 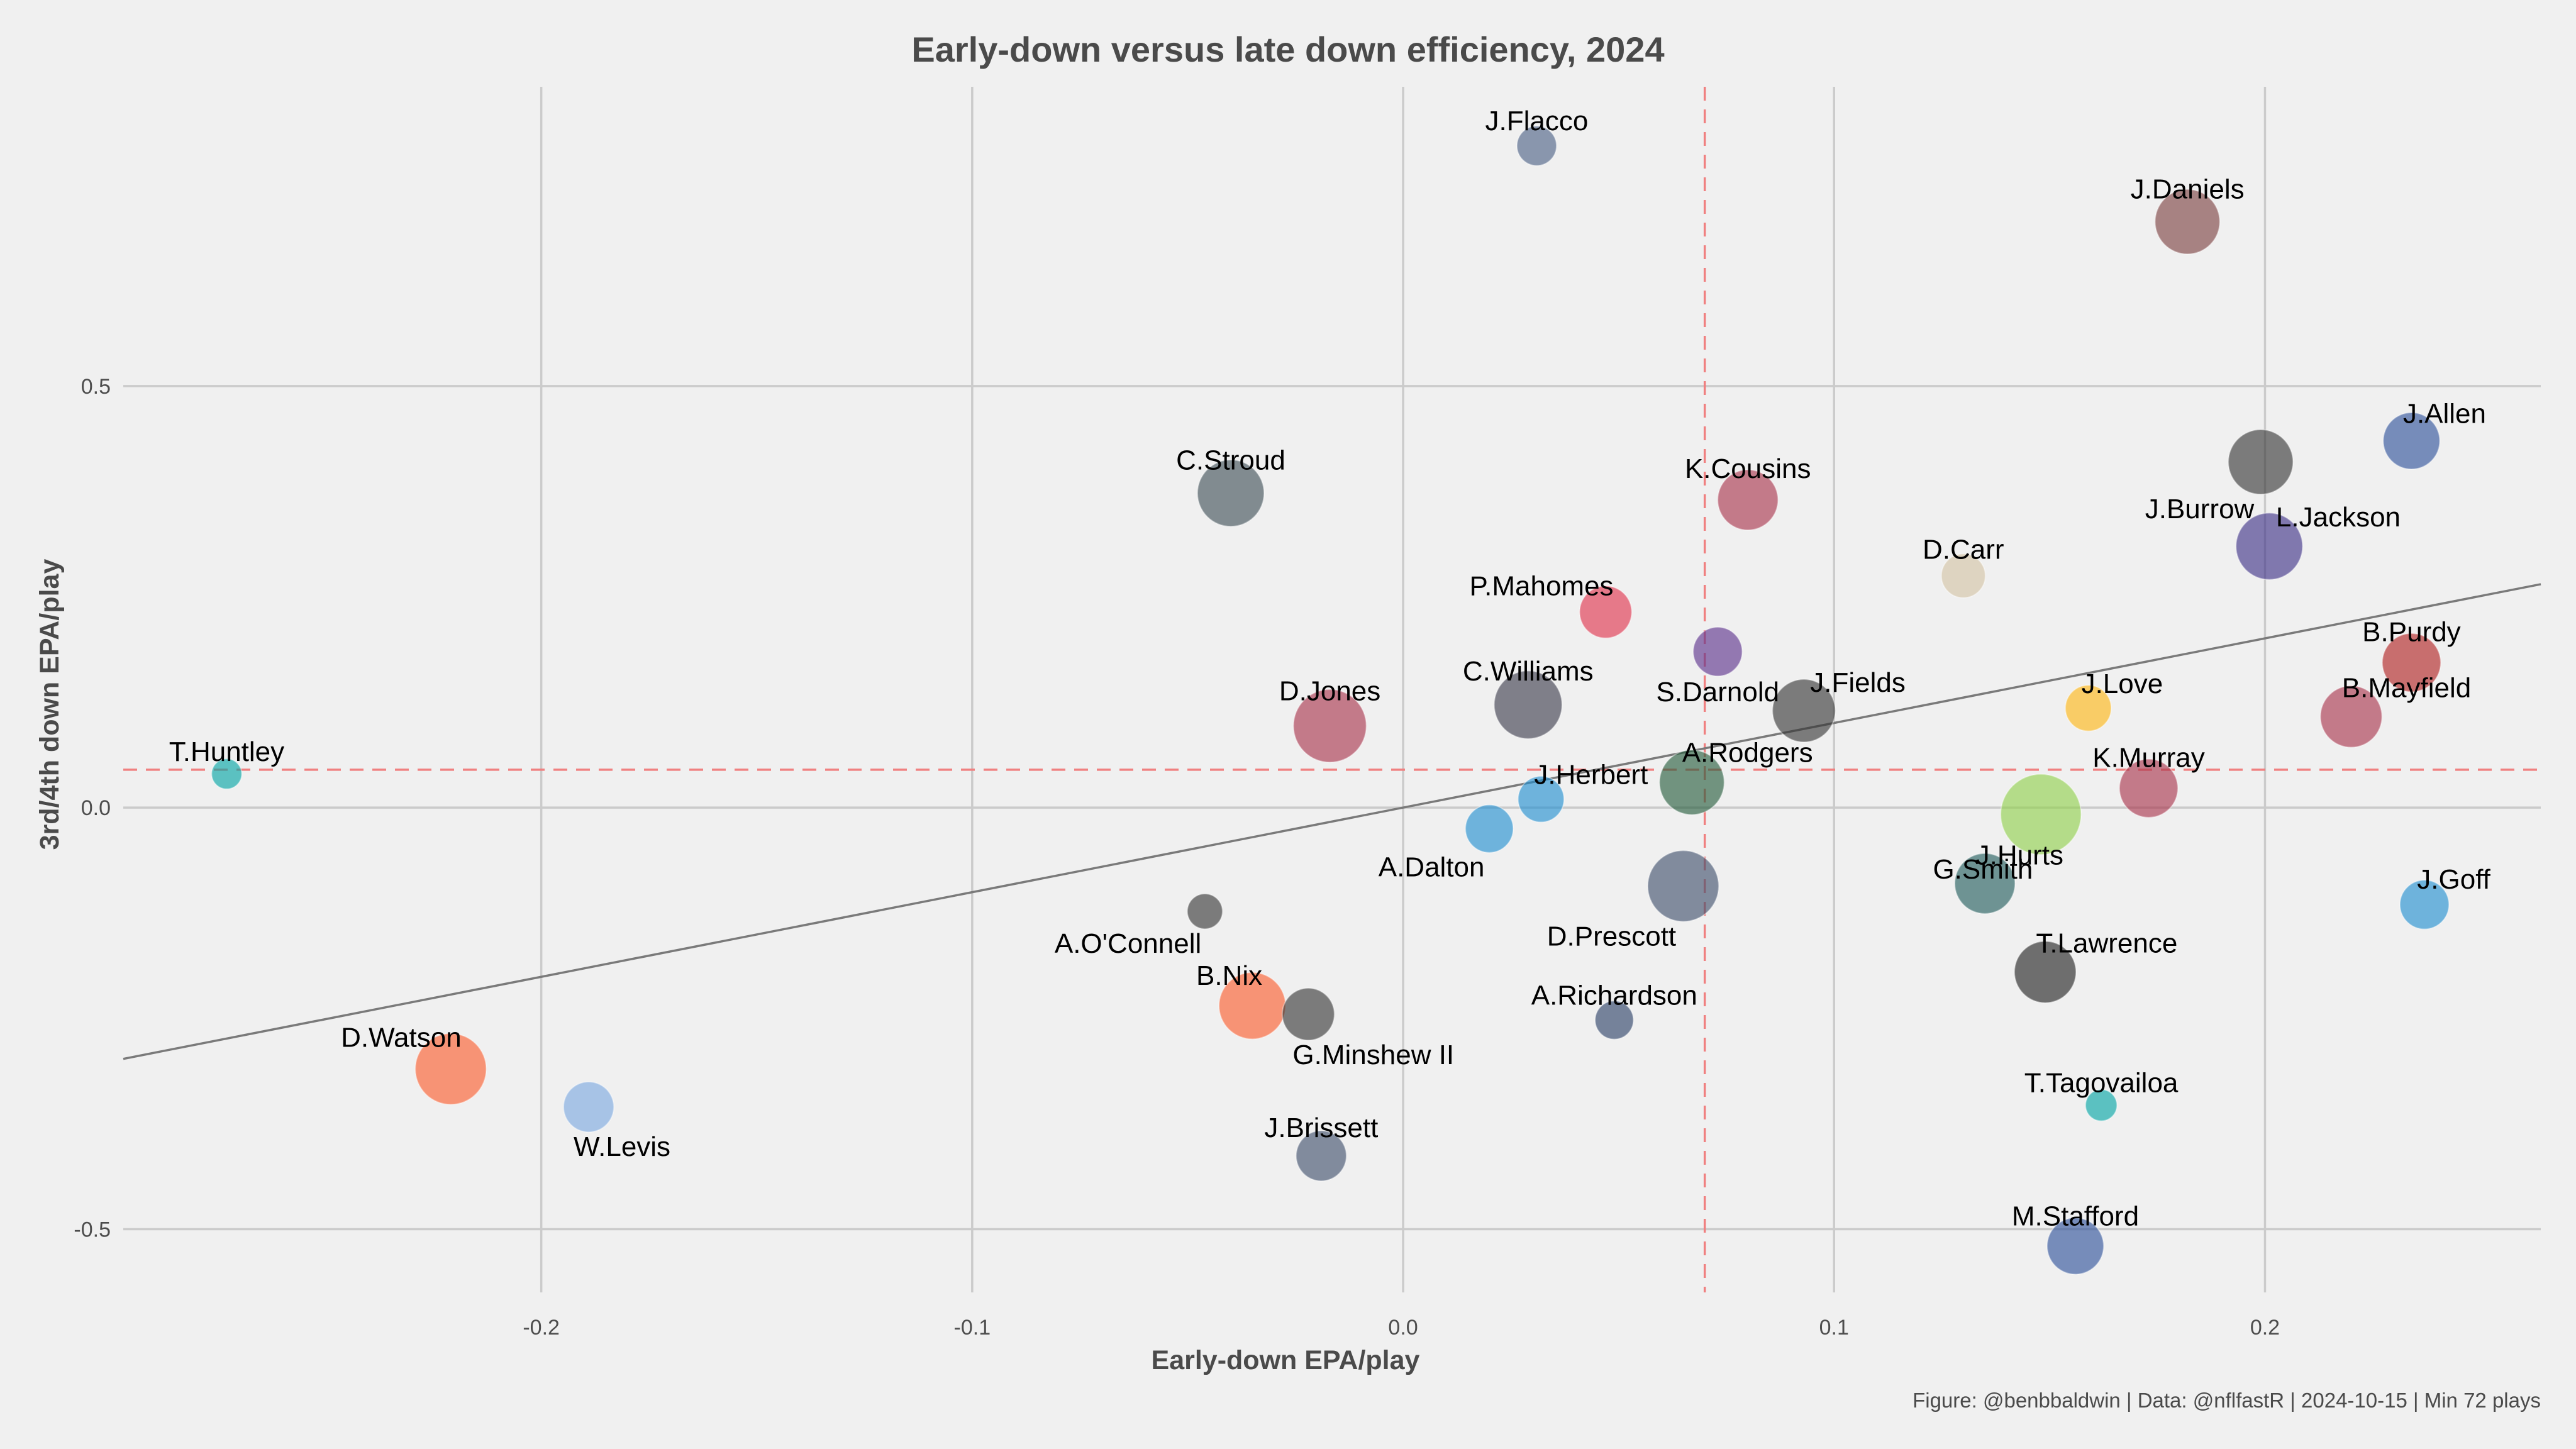 What do you see at coordinates (1858, 682) in the screenshot?
I see `label-j-fields: J.Fields` at bounding box center [1858, 682].